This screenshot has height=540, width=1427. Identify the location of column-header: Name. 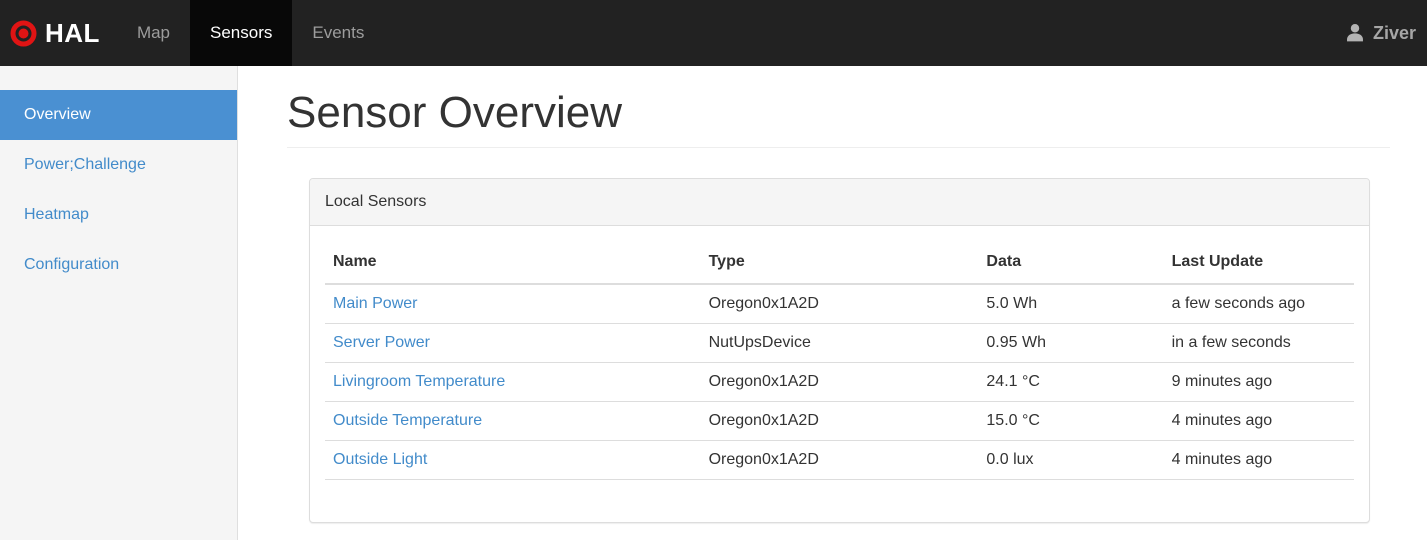
(513, 263).